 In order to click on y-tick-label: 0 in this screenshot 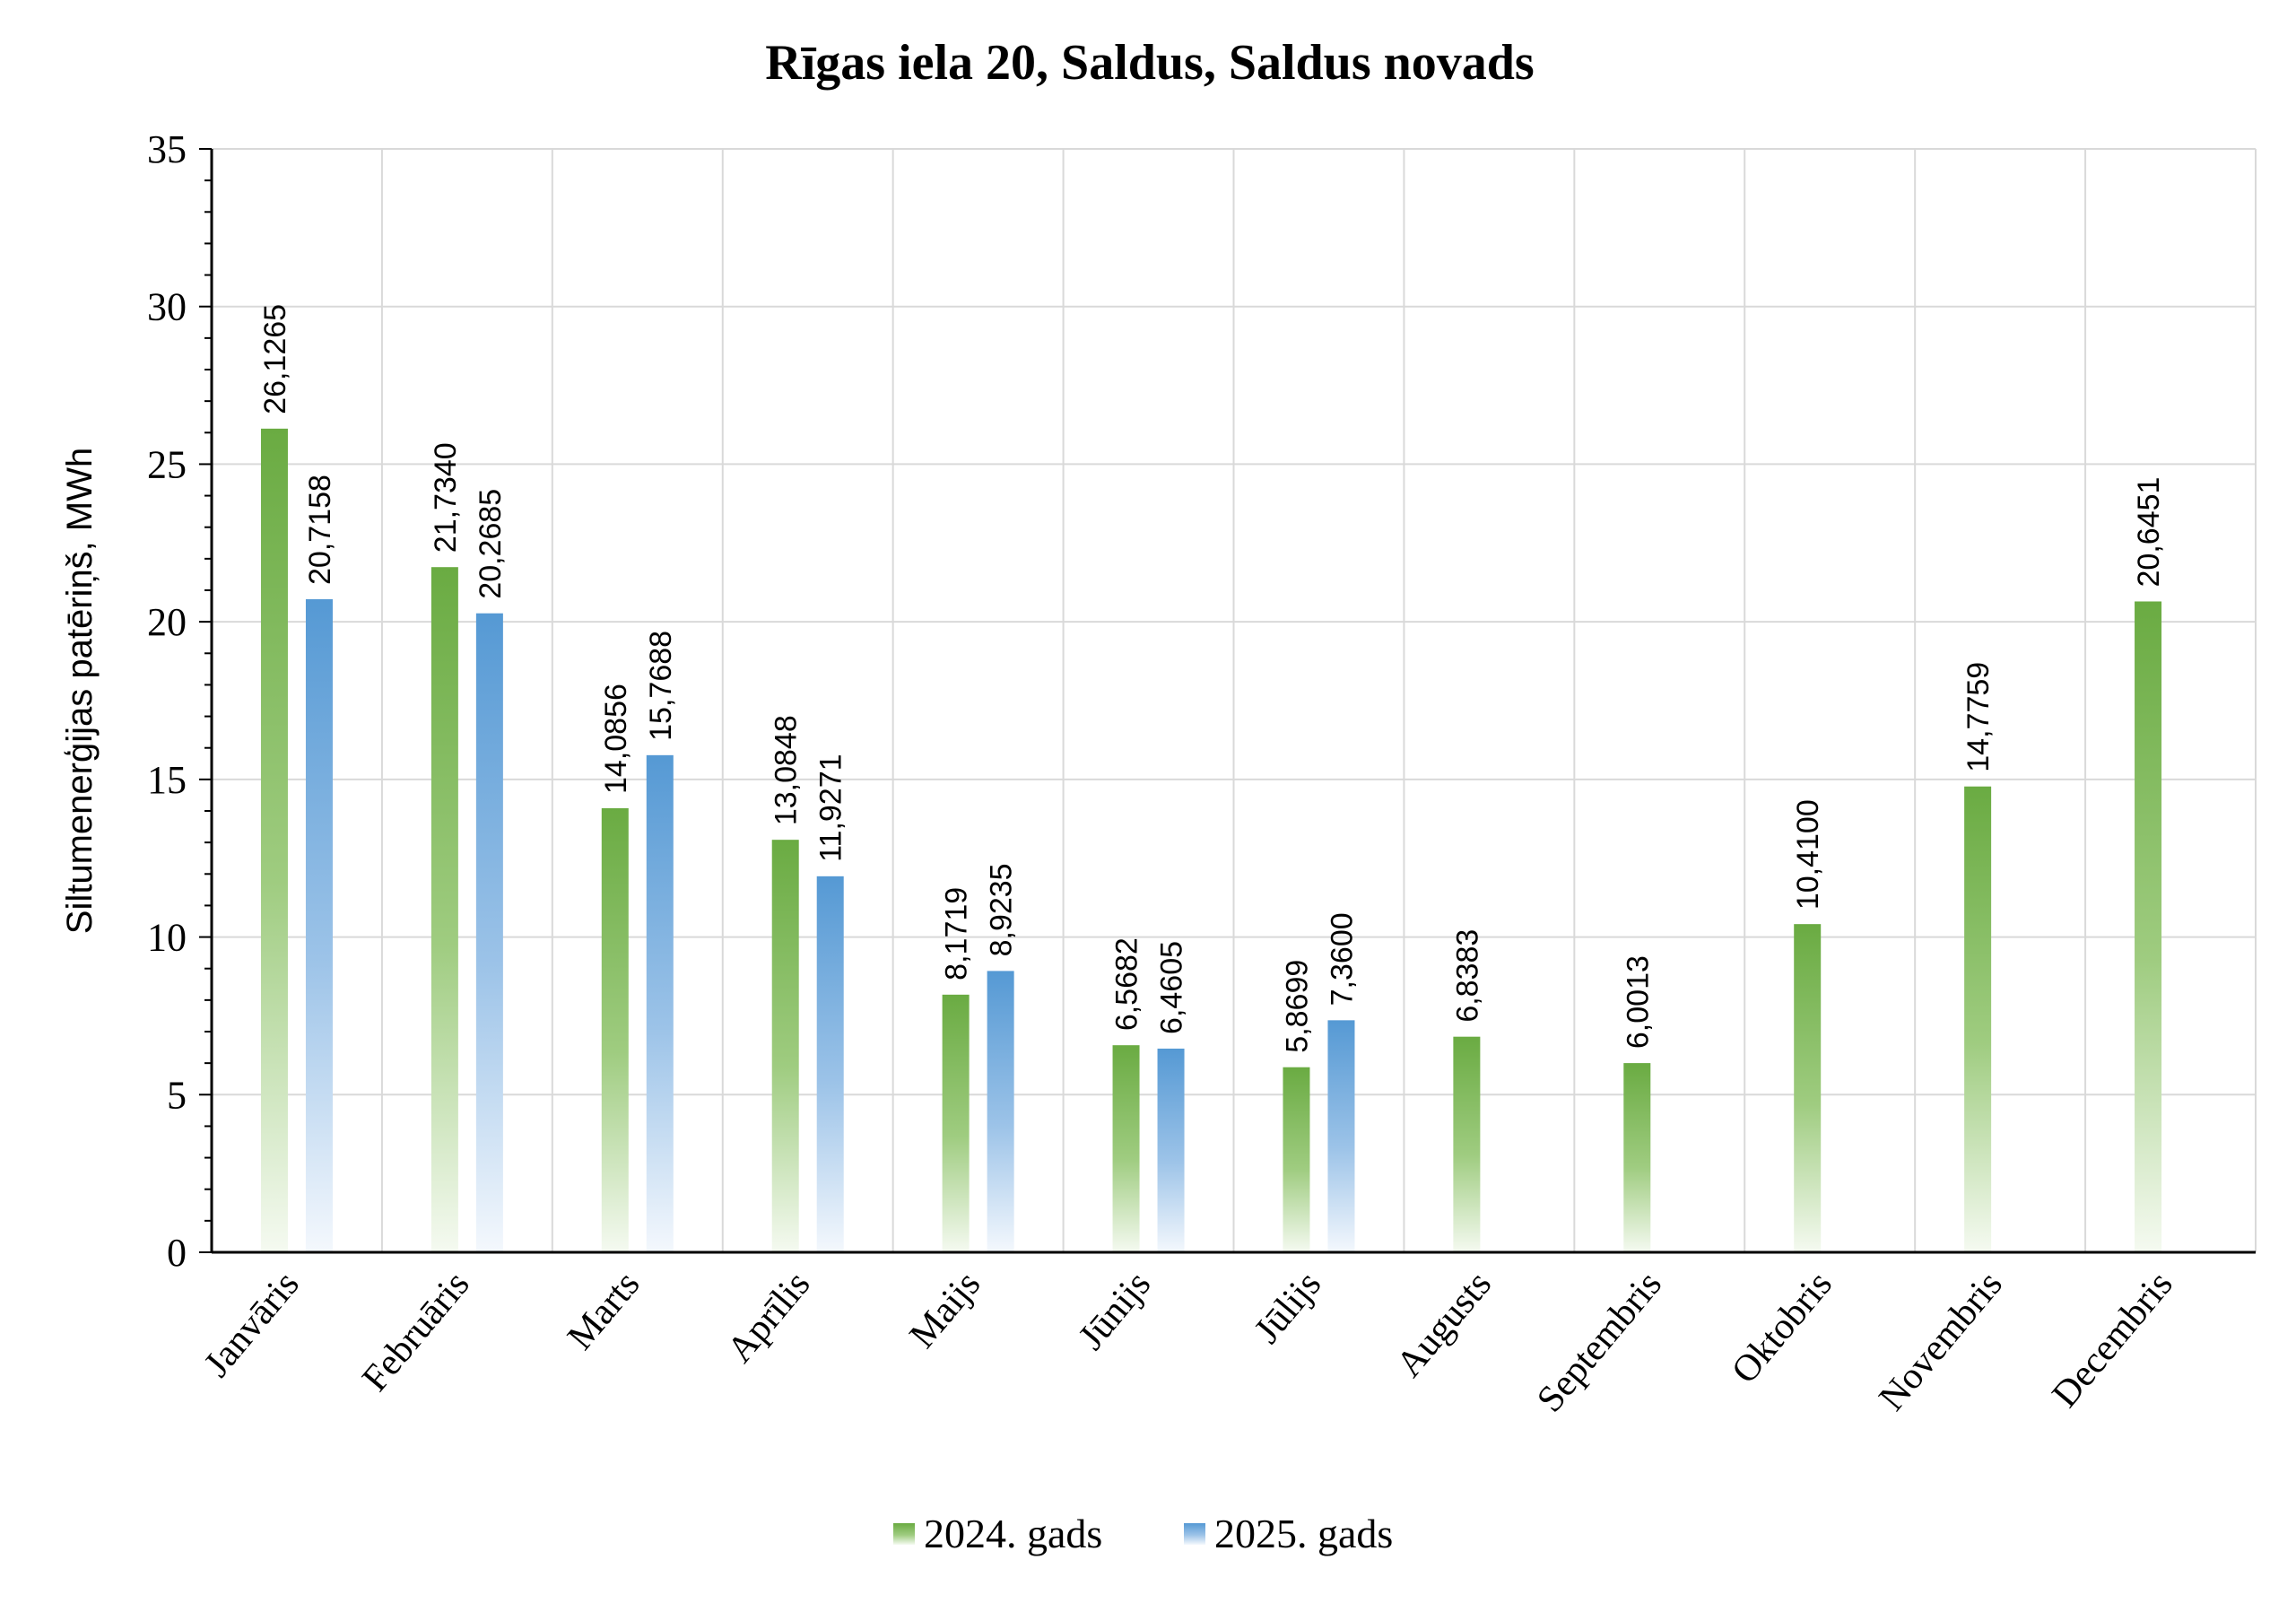, I will do `click(177, 1253)`.